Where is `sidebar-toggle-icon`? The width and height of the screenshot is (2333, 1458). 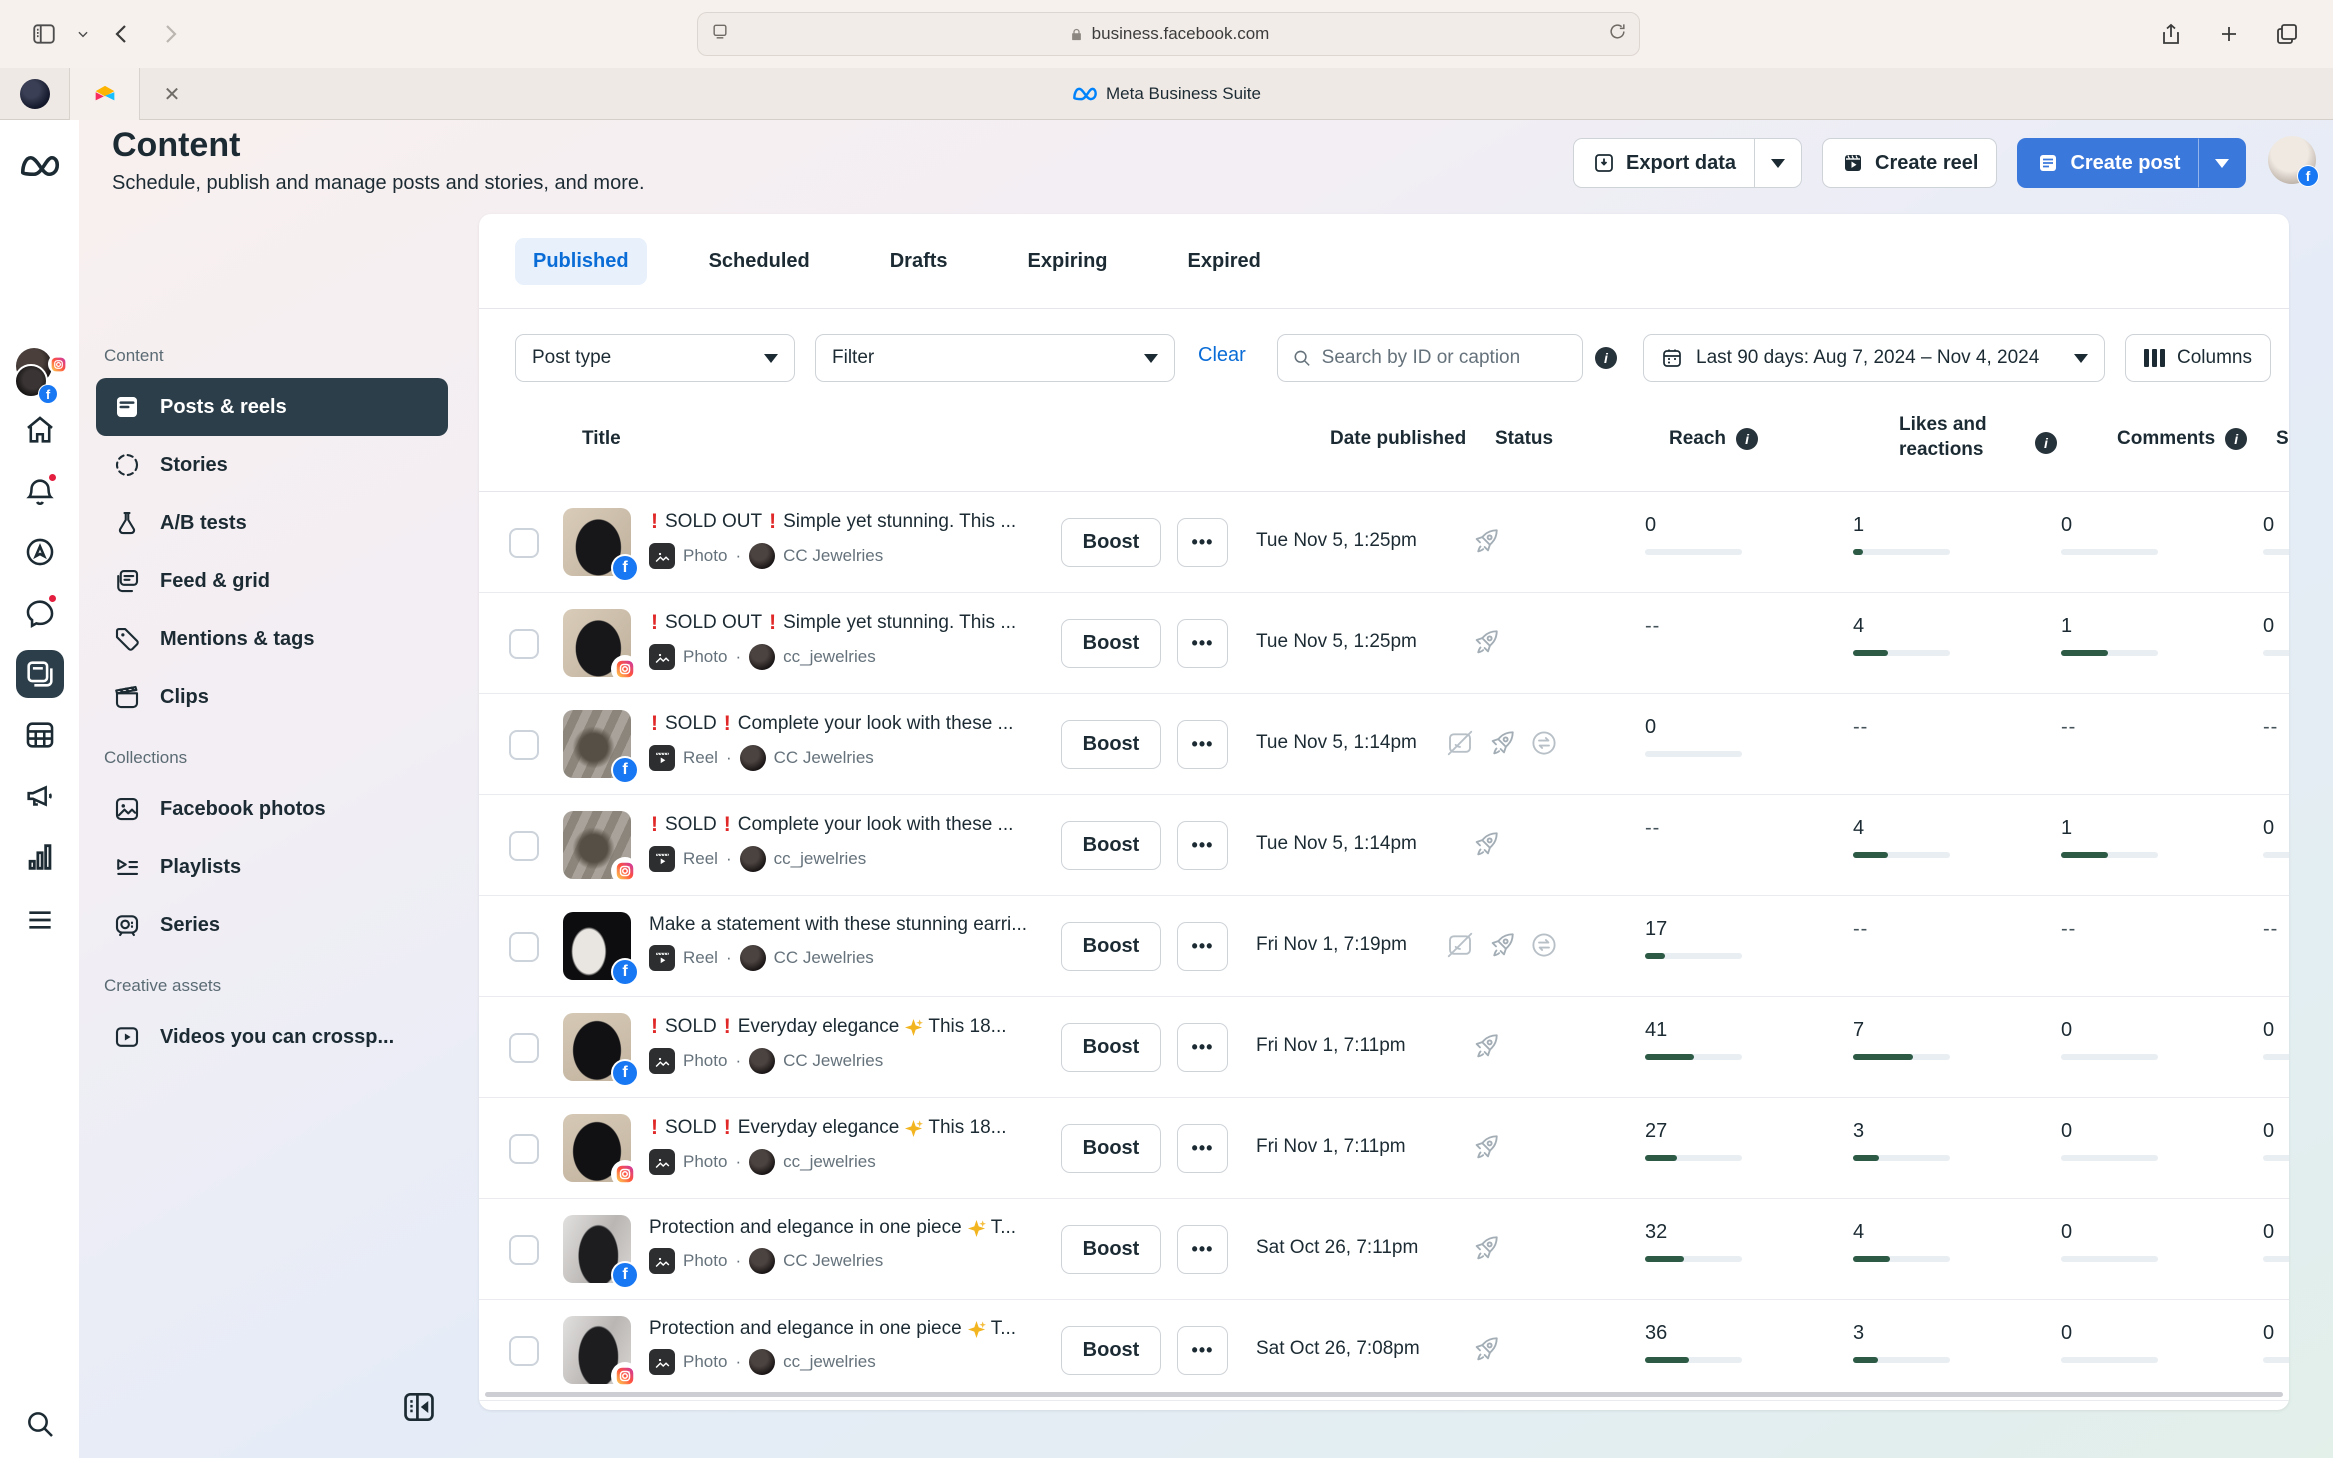
sidebar-toggle-icon is located at coordinates (44, 34).